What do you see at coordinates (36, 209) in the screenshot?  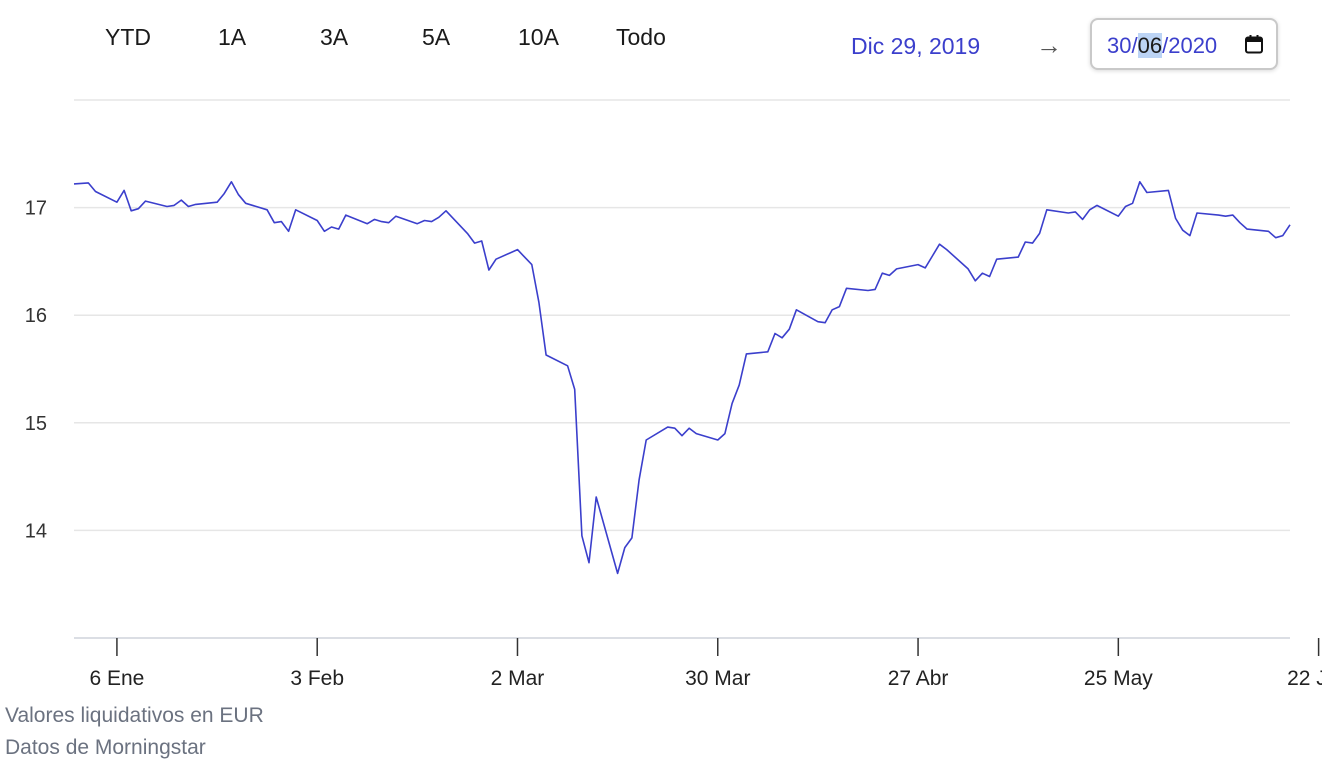 I see `y-tick-label: 17` at bounding box center [36, 209].